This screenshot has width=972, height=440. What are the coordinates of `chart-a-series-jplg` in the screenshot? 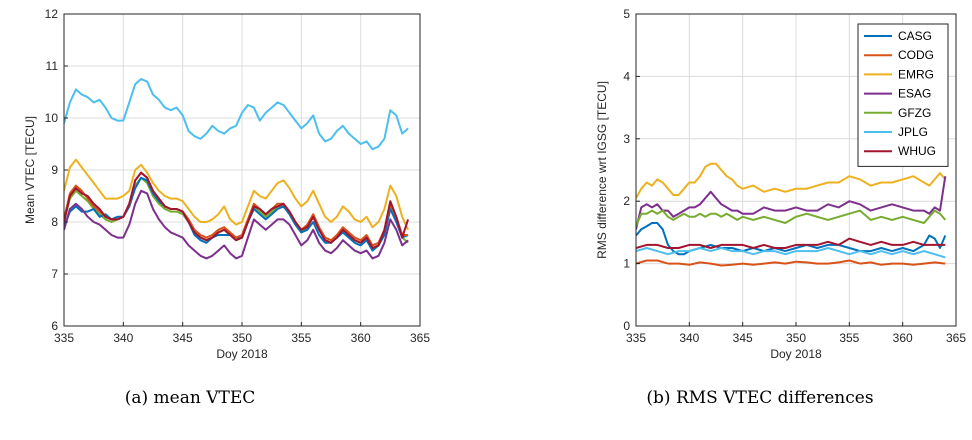 It's located at (236, 114).